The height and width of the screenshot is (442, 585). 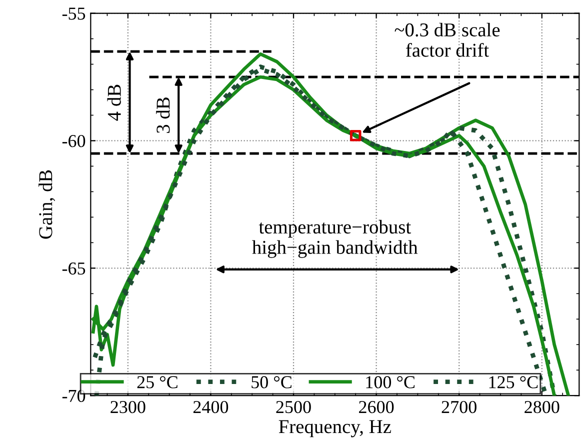 What do you see at coordinates (210, 407) in the screenshot?
I see `x-tick-label: 2400` at bounding box center [210, 407].